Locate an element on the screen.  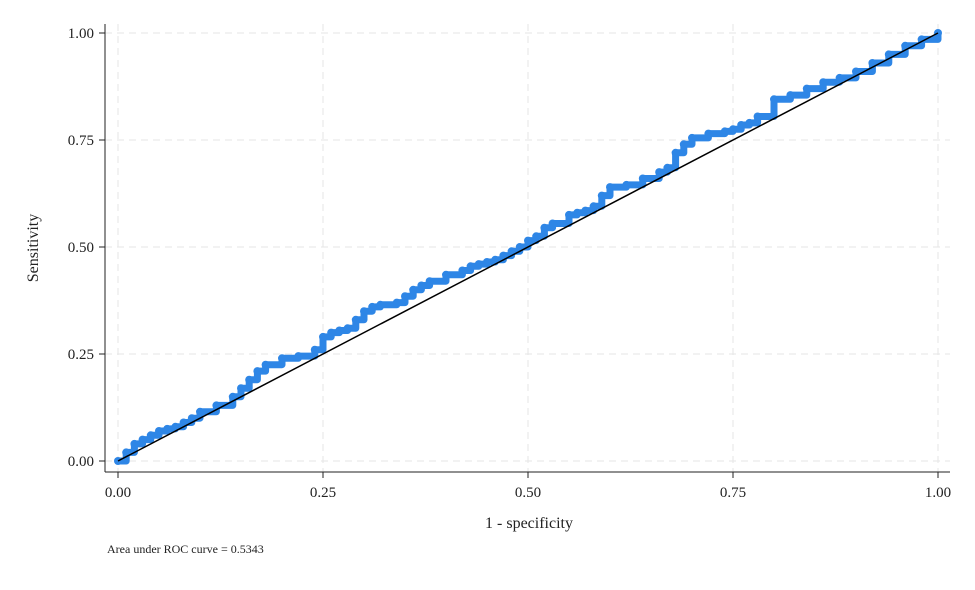
y-tick-label: 0.75 is located at coordinates (81, 141).